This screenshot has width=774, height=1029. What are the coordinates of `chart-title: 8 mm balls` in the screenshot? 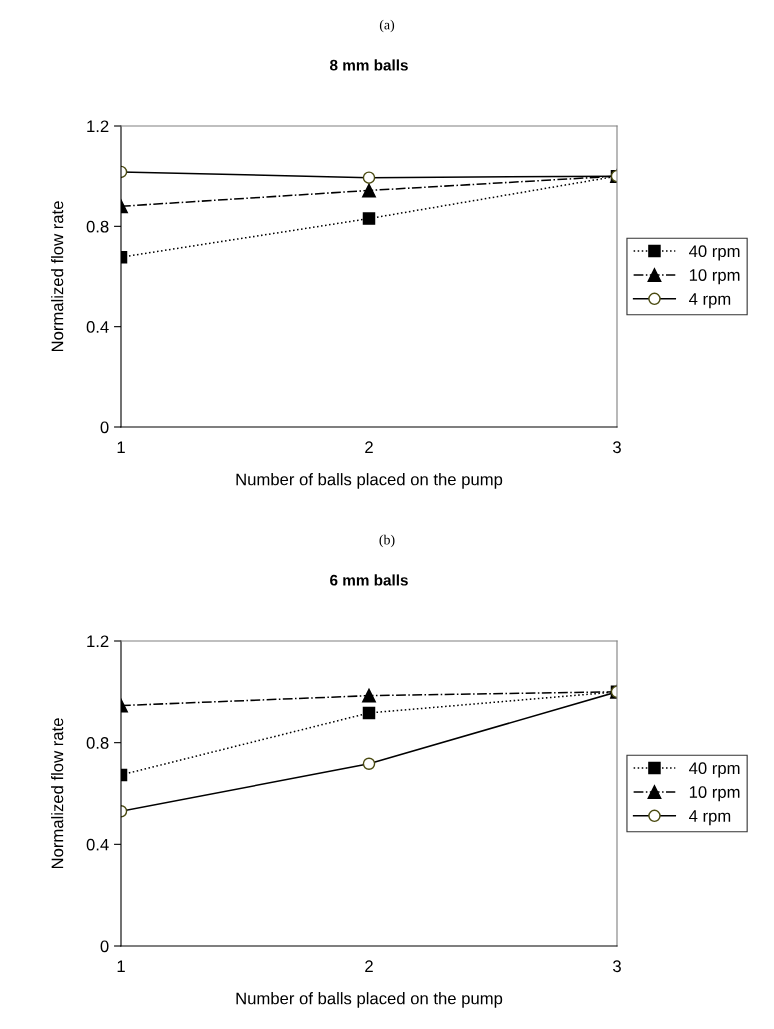 It's located at (369, 65).